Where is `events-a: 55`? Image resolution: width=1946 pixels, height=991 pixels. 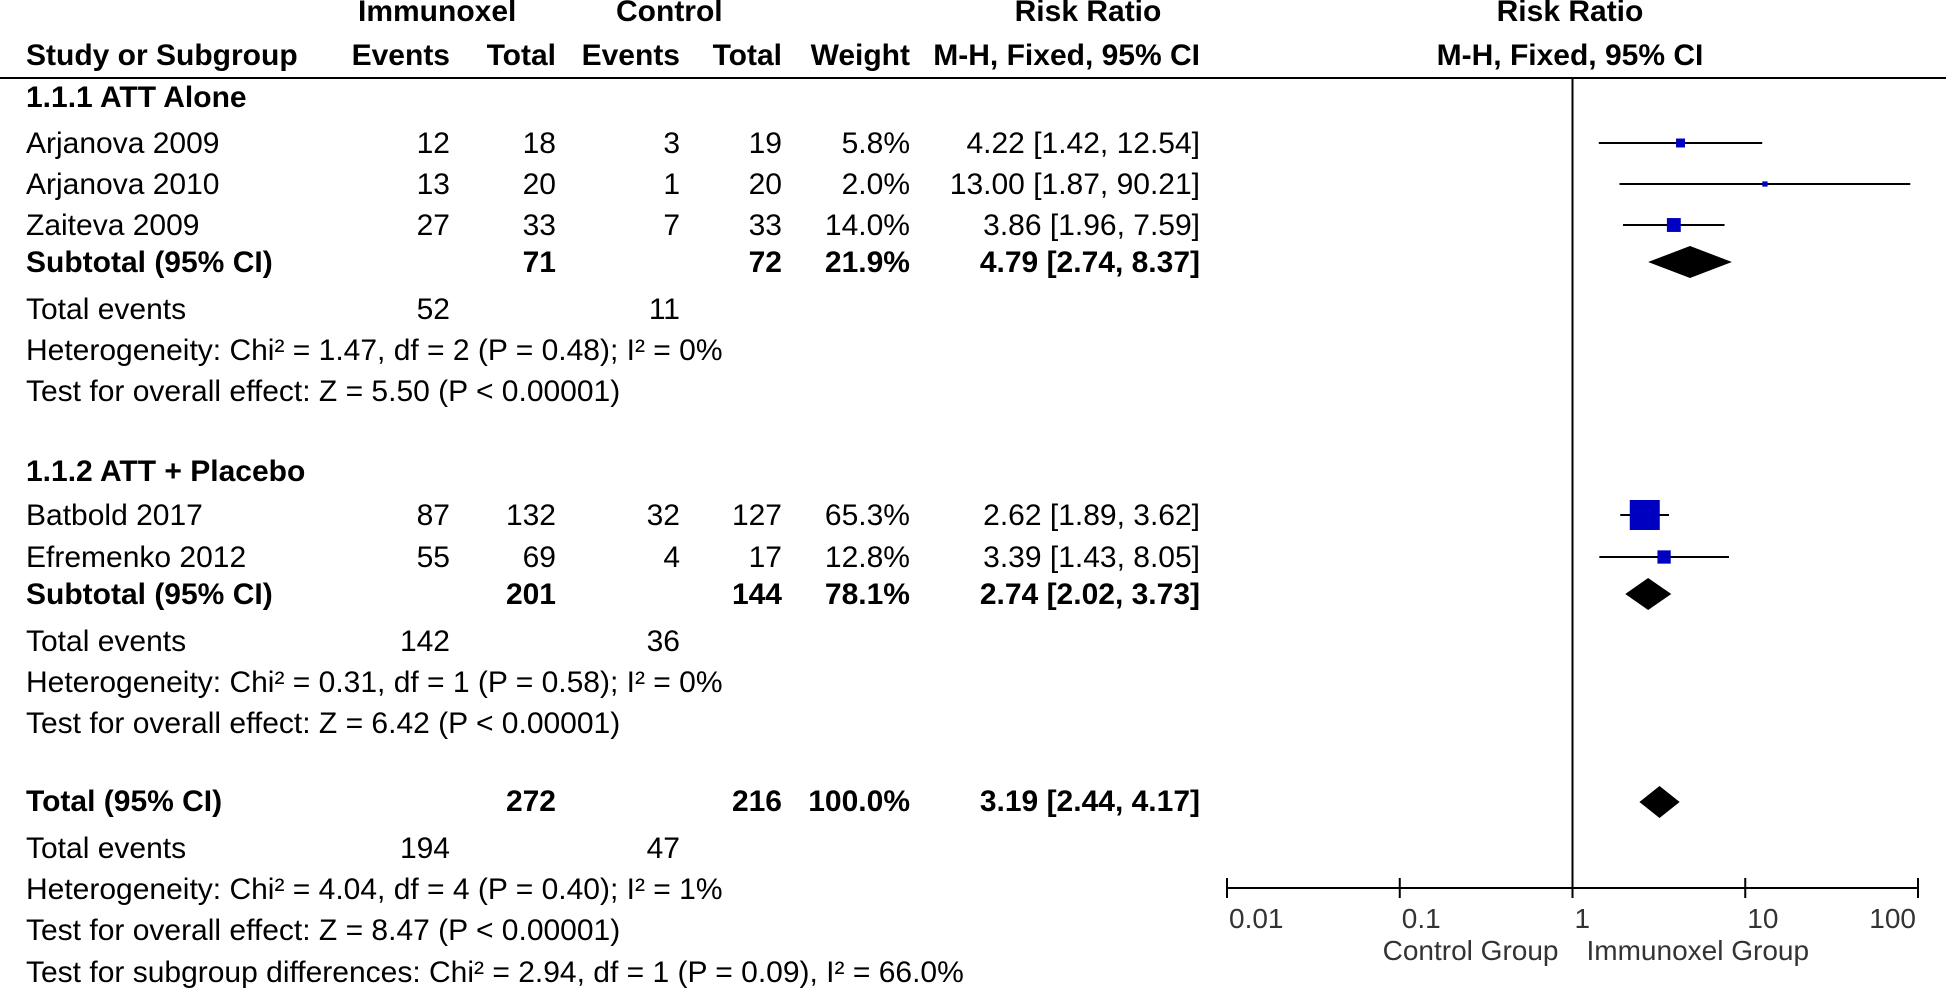 events-a: 55 is located at coordinates (433, 557).